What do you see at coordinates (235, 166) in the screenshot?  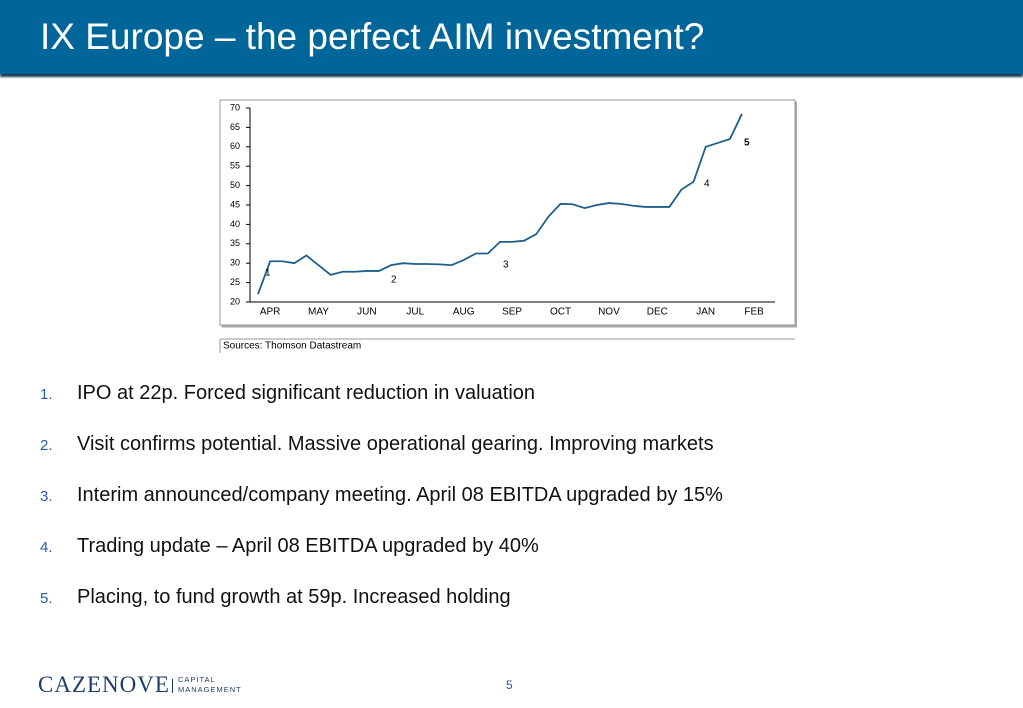 I see `y-tick-label: 55` at bounding box center [235, 166].